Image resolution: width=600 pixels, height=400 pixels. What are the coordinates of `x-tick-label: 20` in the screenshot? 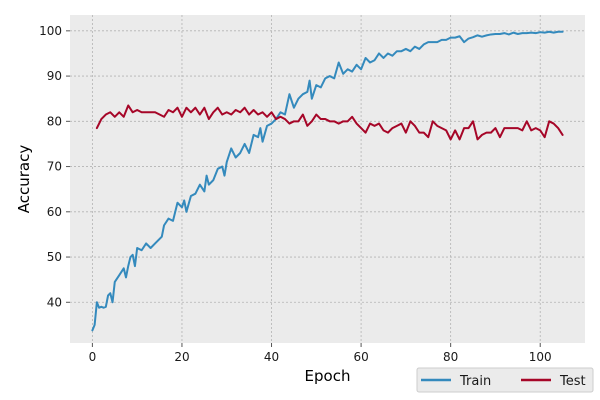 It's located at (181, 357).